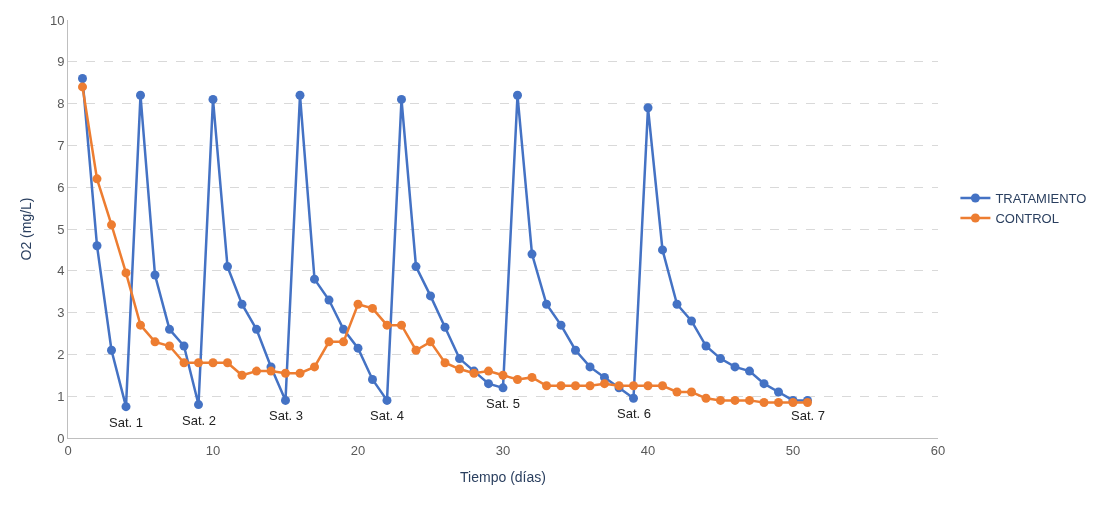  What do you see at coordinates (387, 415) in the screenshot?
I see `annotation: Sat. 4` at bounding box center [387, 415].